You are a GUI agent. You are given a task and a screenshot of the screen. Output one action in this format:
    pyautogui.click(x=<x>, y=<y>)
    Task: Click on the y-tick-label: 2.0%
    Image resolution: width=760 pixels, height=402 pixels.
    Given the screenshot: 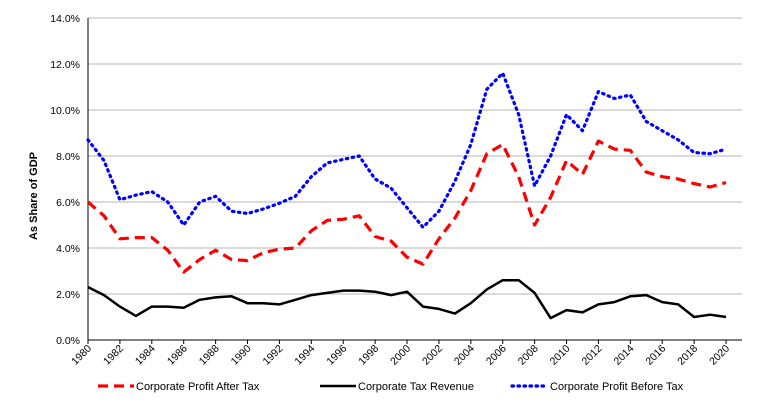 What is the action you would take?
    pyautogui.click(x=68, y=295)
    